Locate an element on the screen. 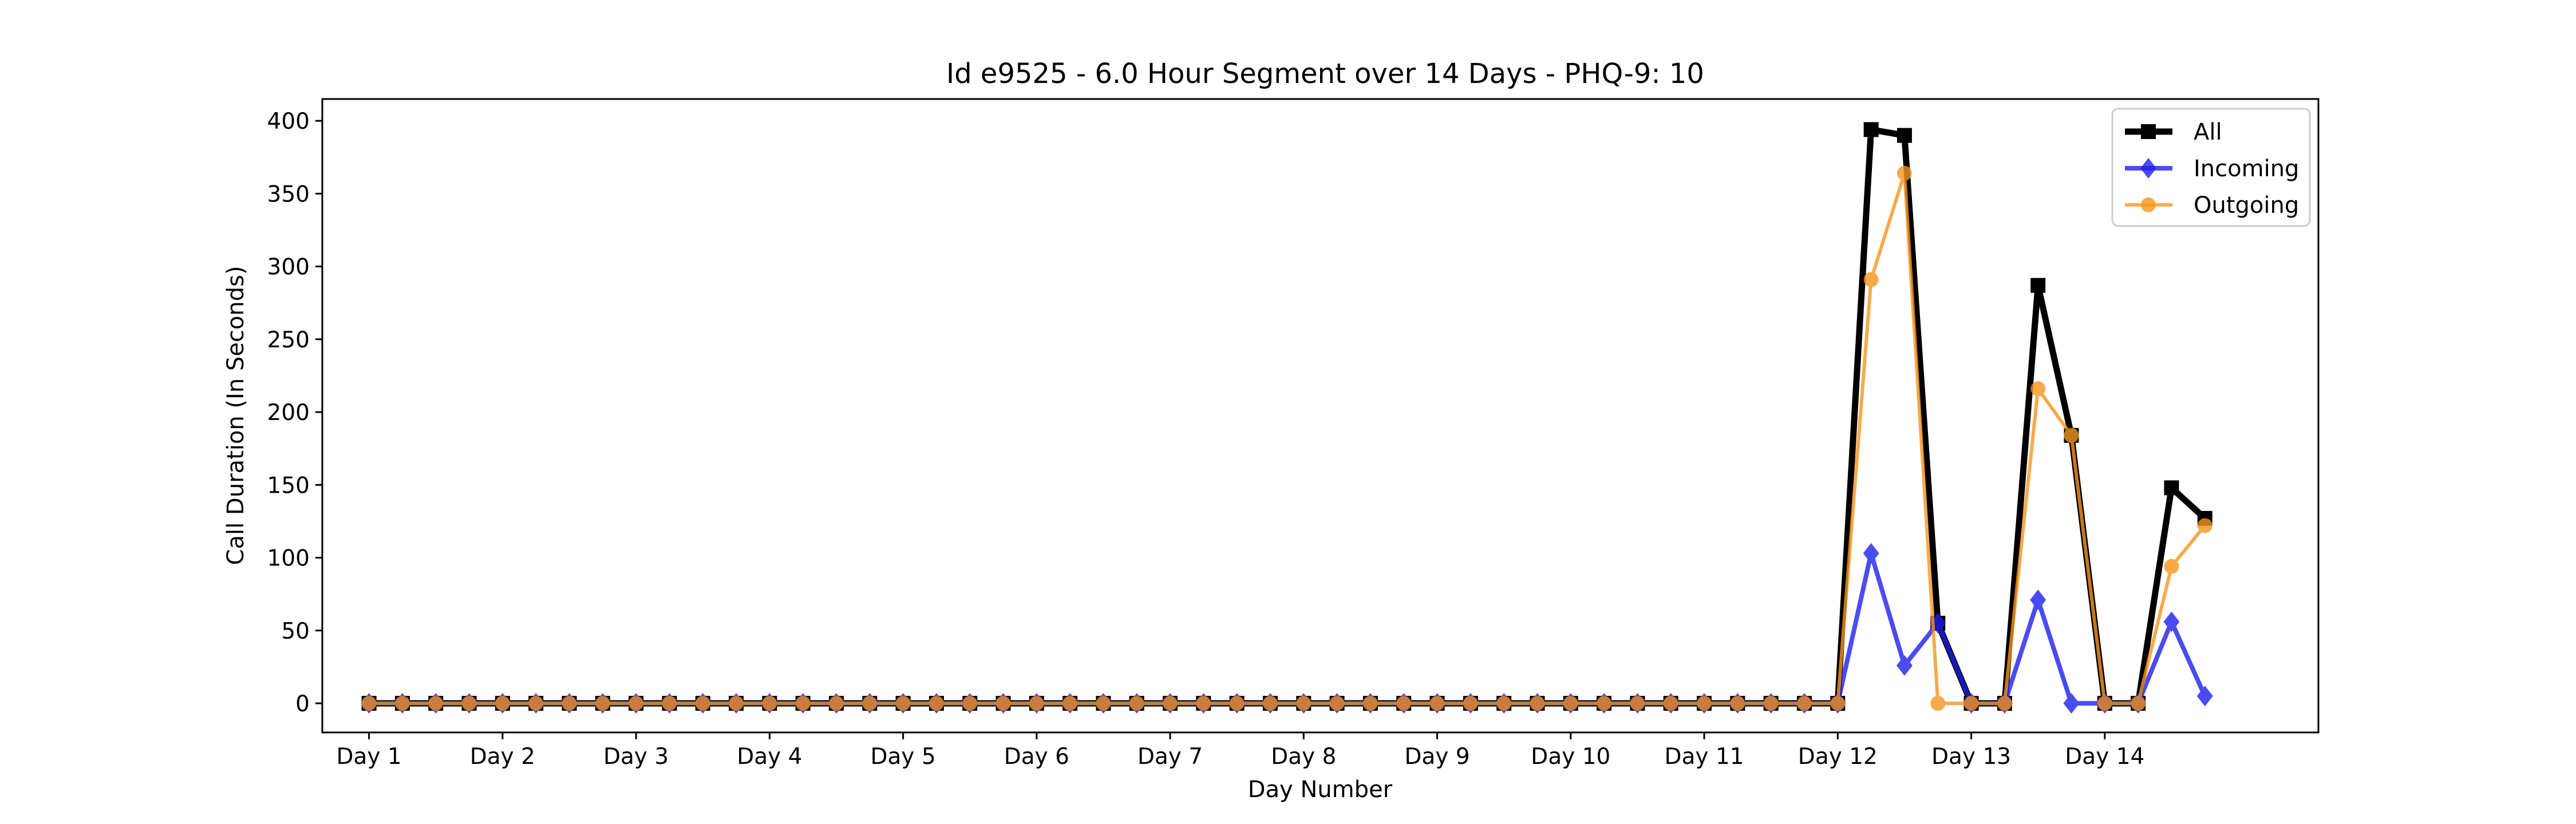 This screenshot has height=824, width=2576. y-tick-label: 200 is located at coordinates (288, 413).